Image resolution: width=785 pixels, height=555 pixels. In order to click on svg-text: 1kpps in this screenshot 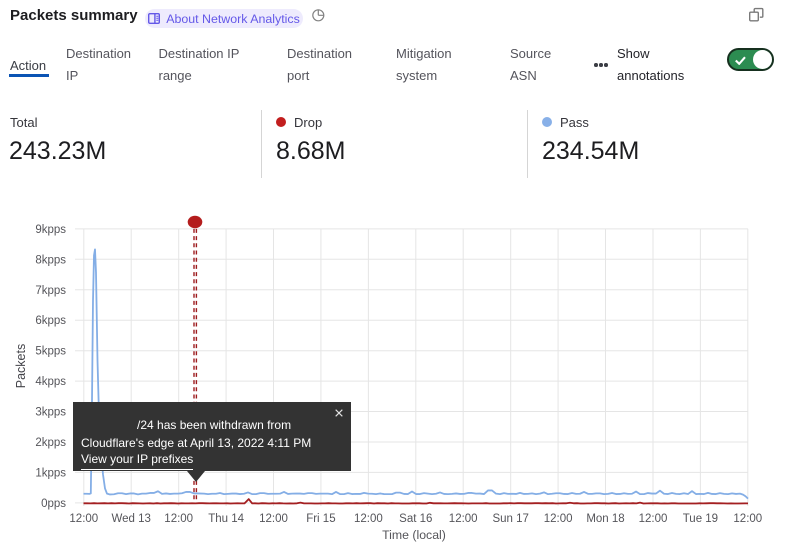, I will do `click(50, 473)`.